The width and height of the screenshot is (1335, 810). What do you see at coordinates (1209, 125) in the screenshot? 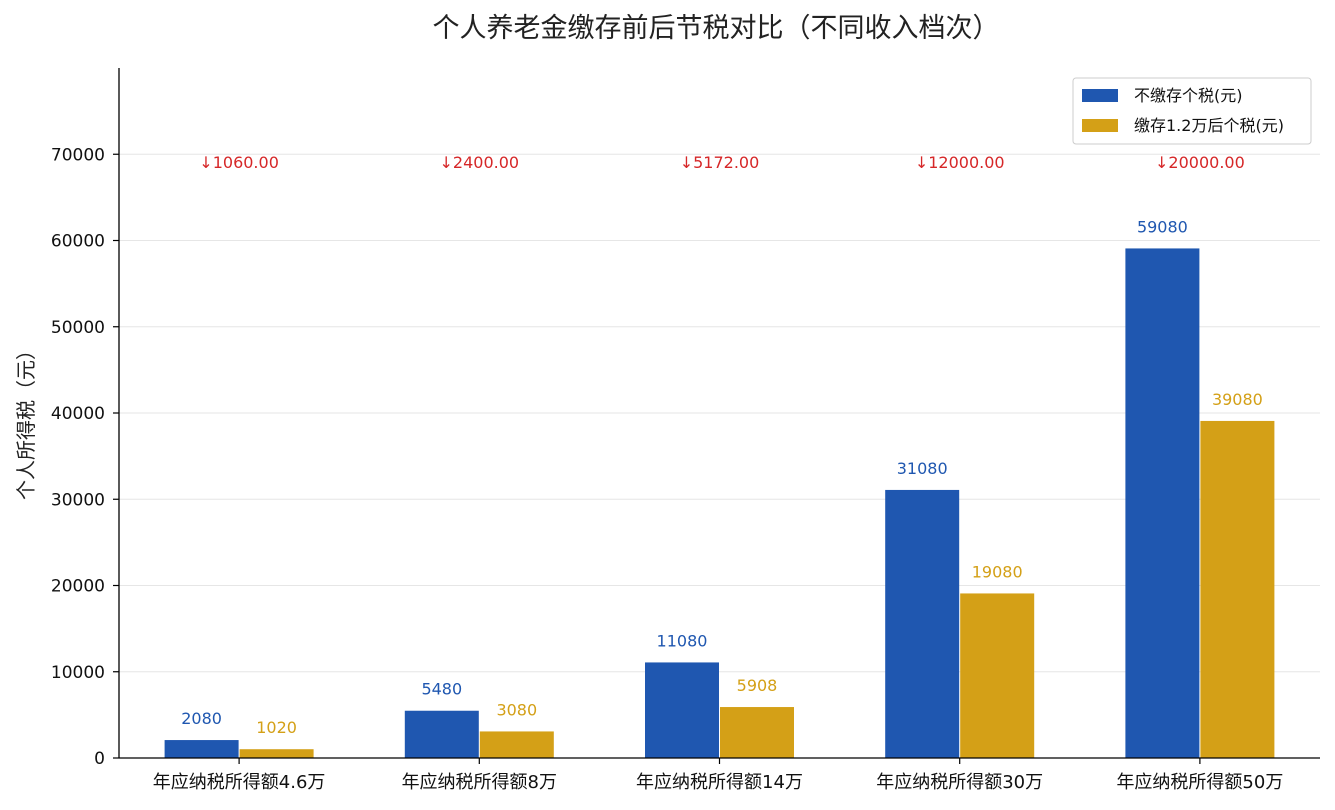
I see `legend-label-after-deposit: 缴存1.2万后个税(元)` at bounding box center [1209, 125].